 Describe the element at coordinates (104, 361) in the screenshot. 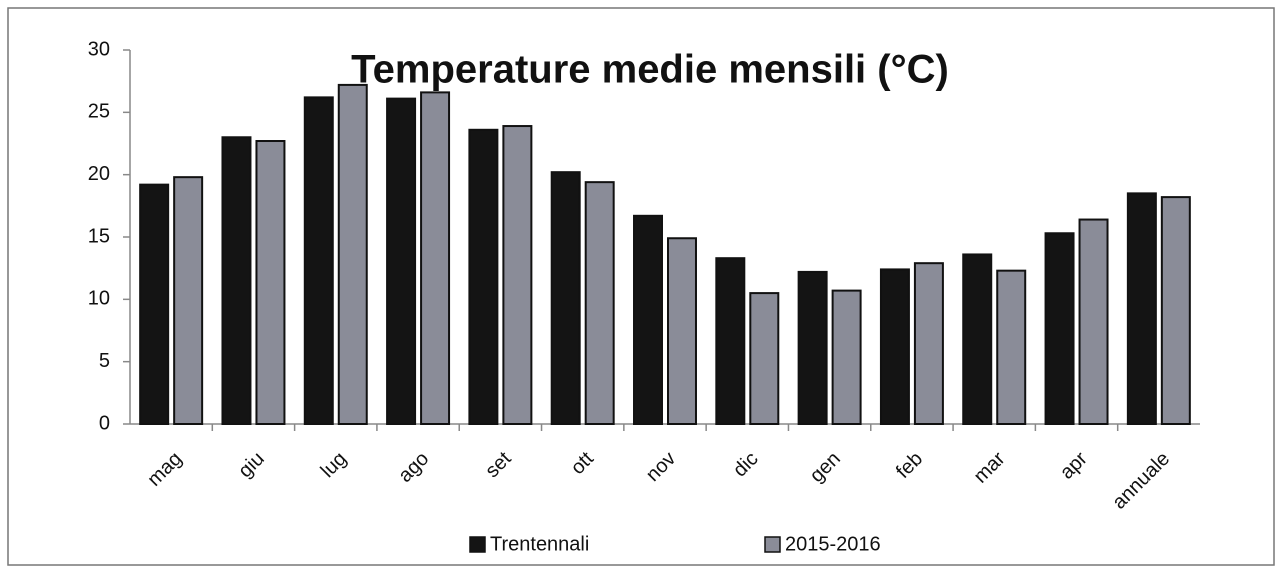

I see `y-tick-label: 5` at that location.